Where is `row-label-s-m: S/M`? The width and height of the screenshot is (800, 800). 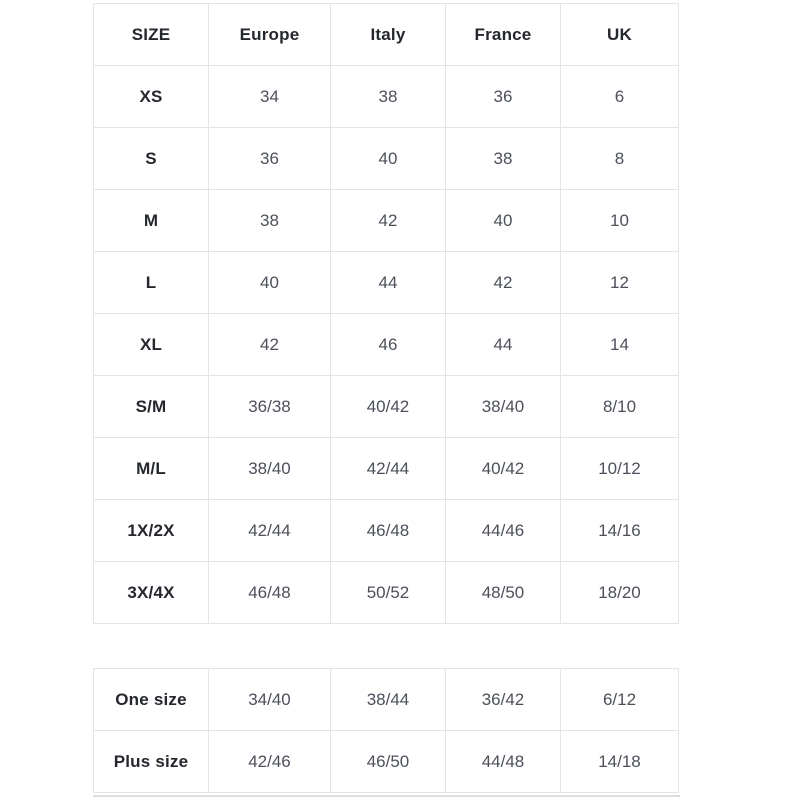
row-label-s-m: S/M is located at coordinates (151, 406).